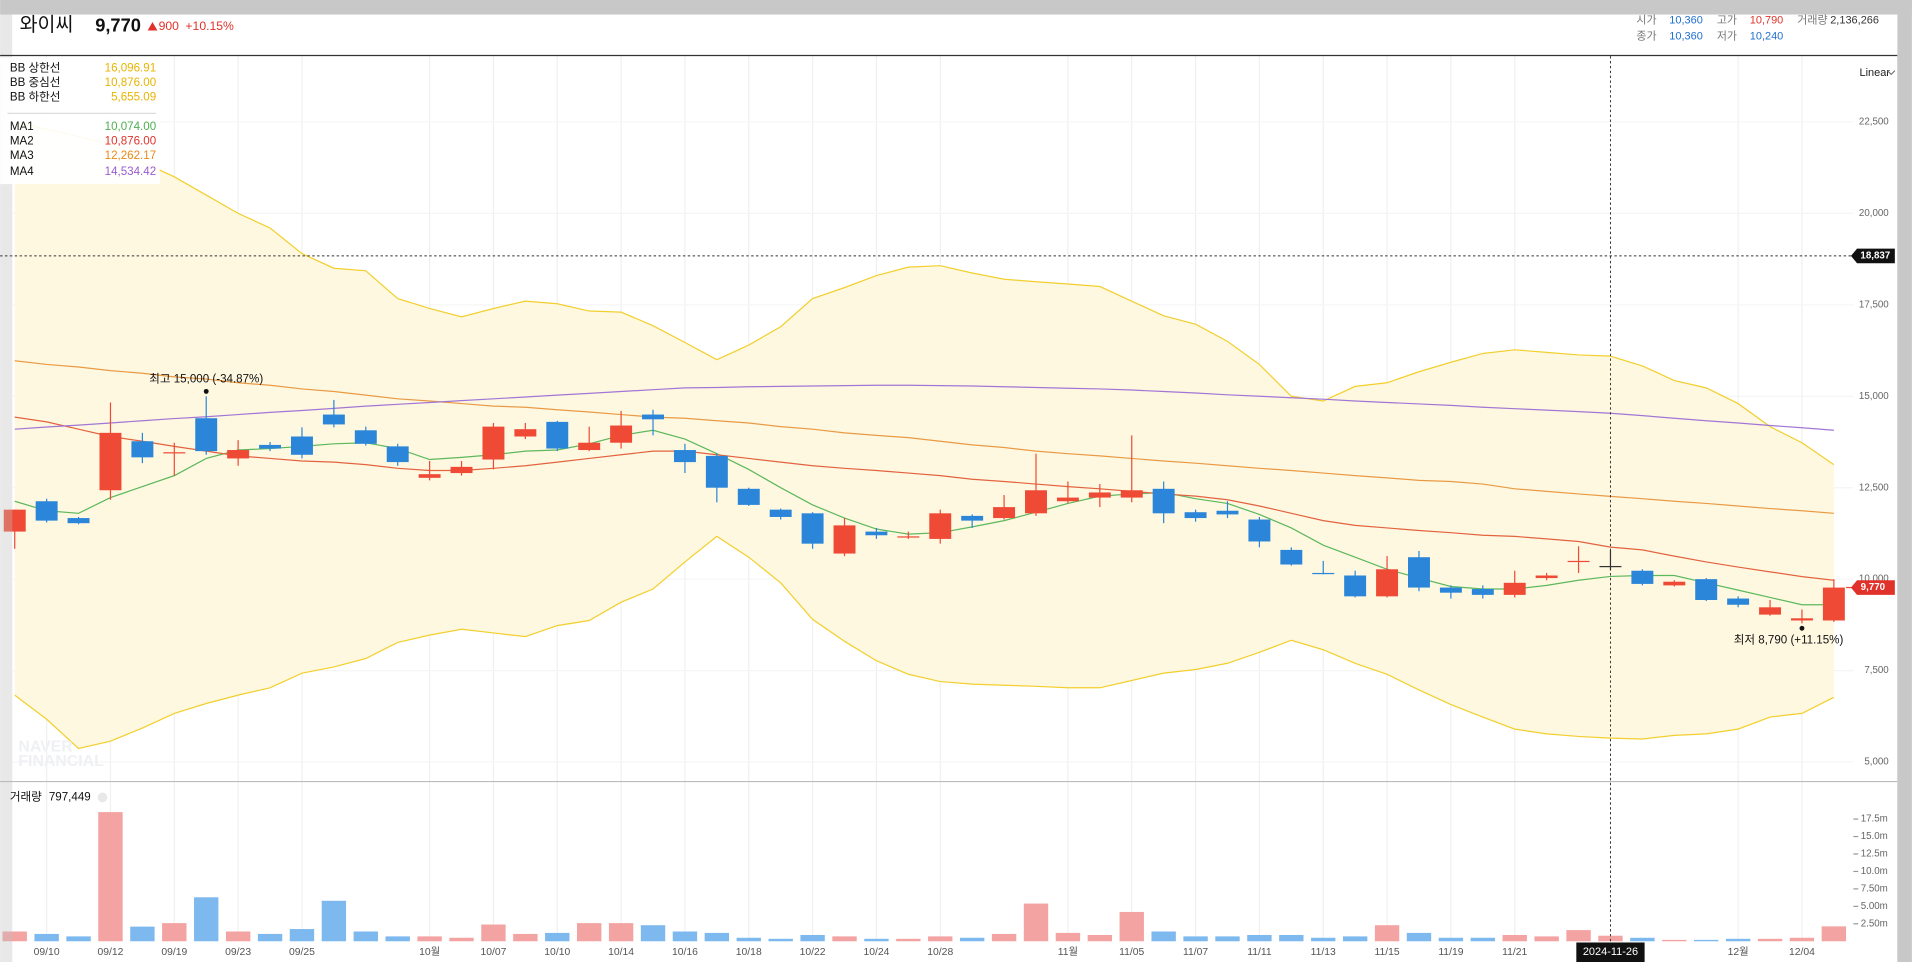 Image resolution: width=1912 pixels, height=962 pixels. What do you see at coordinates (131, 156) in the screenshot?
I see `legend-value: 12,262.17` at bounding box center [131, 156].